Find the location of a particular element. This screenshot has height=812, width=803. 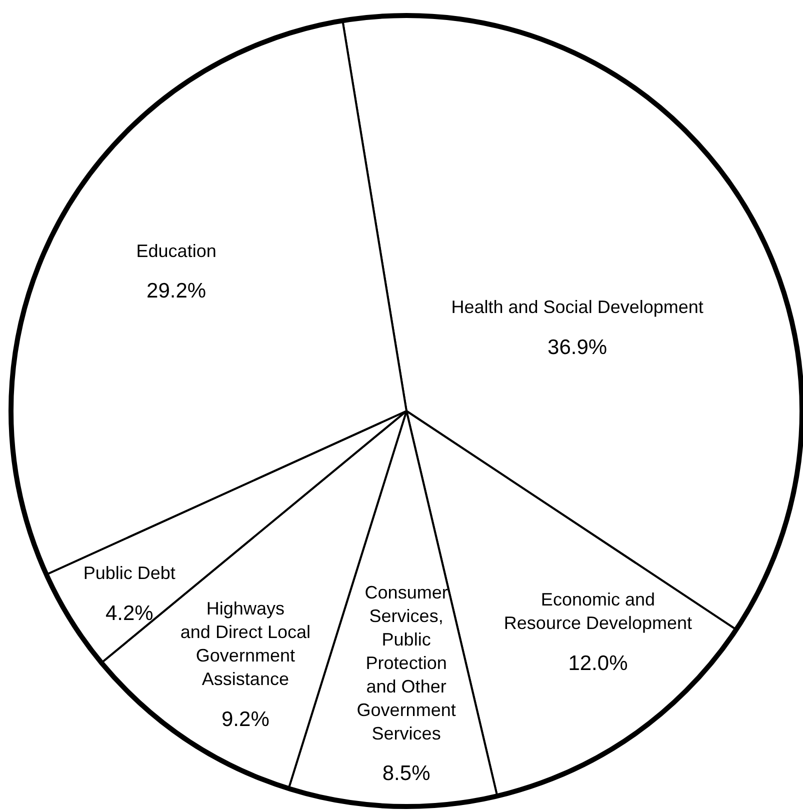

data-label: 36.9% is located at coordinates (578, 347).